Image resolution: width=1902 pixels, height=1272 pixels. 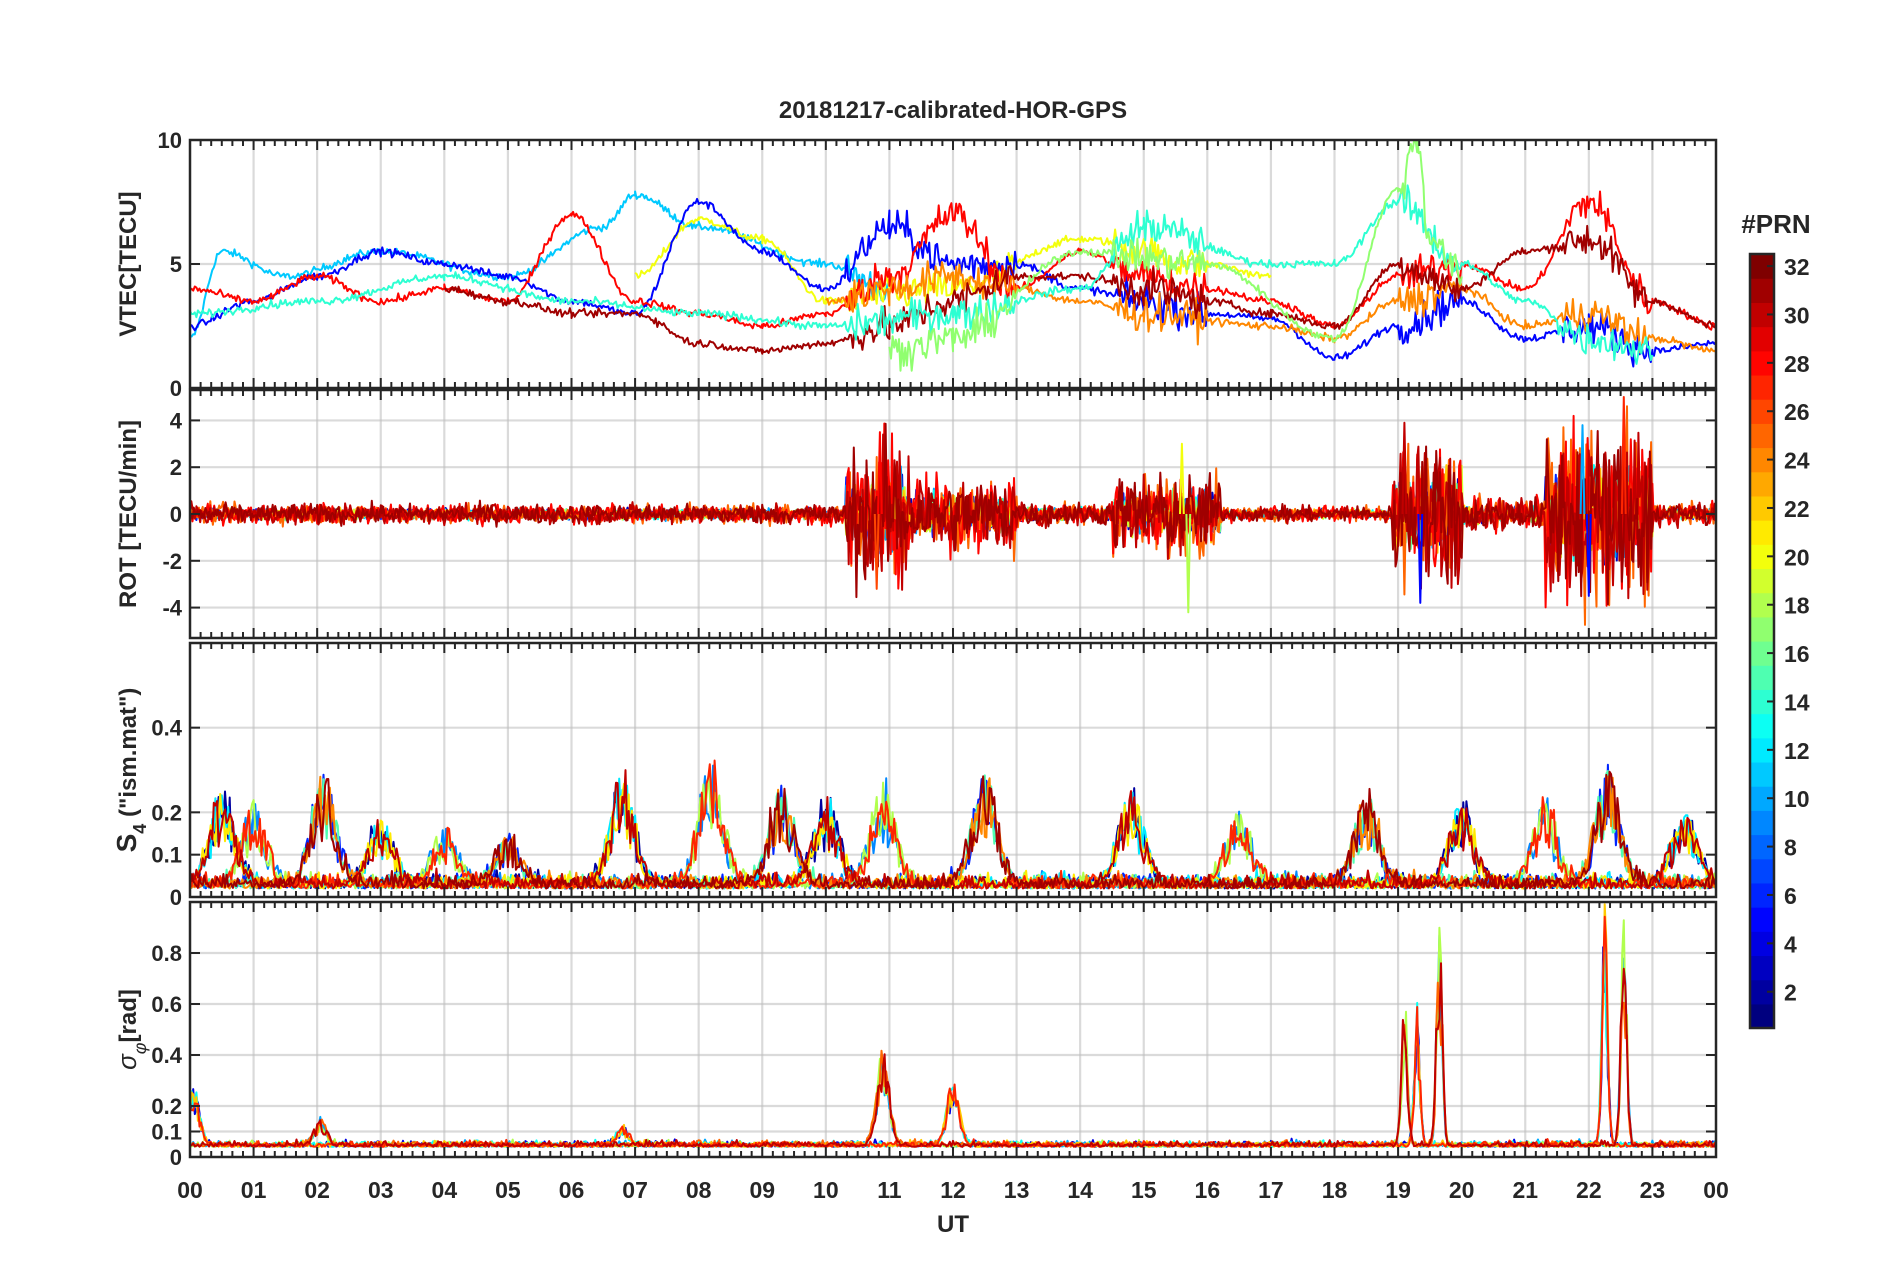 What do you see at coordinates (1144, 1190) in the screenshot?
I see `x-tick-label: 15` at bounding box center [1144, 1190].